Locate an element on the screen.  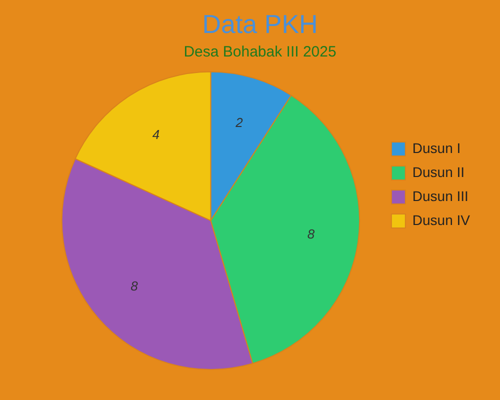
legend-label: Dusun IV is located at coordinates (441, 220).